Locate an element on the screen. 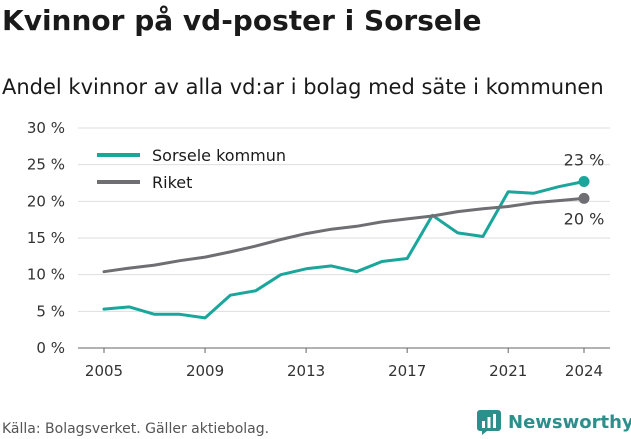  legend-label-riket: Riket is located at coordinates (172, 182).